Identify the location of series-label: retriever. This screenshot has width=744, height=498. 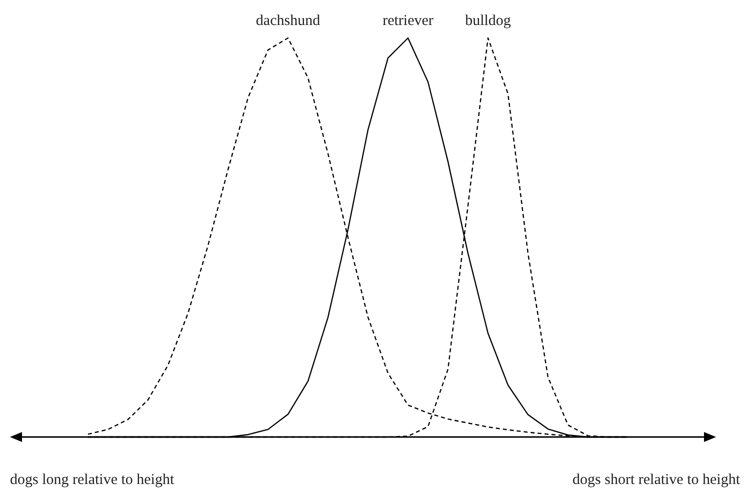
(408, 21).